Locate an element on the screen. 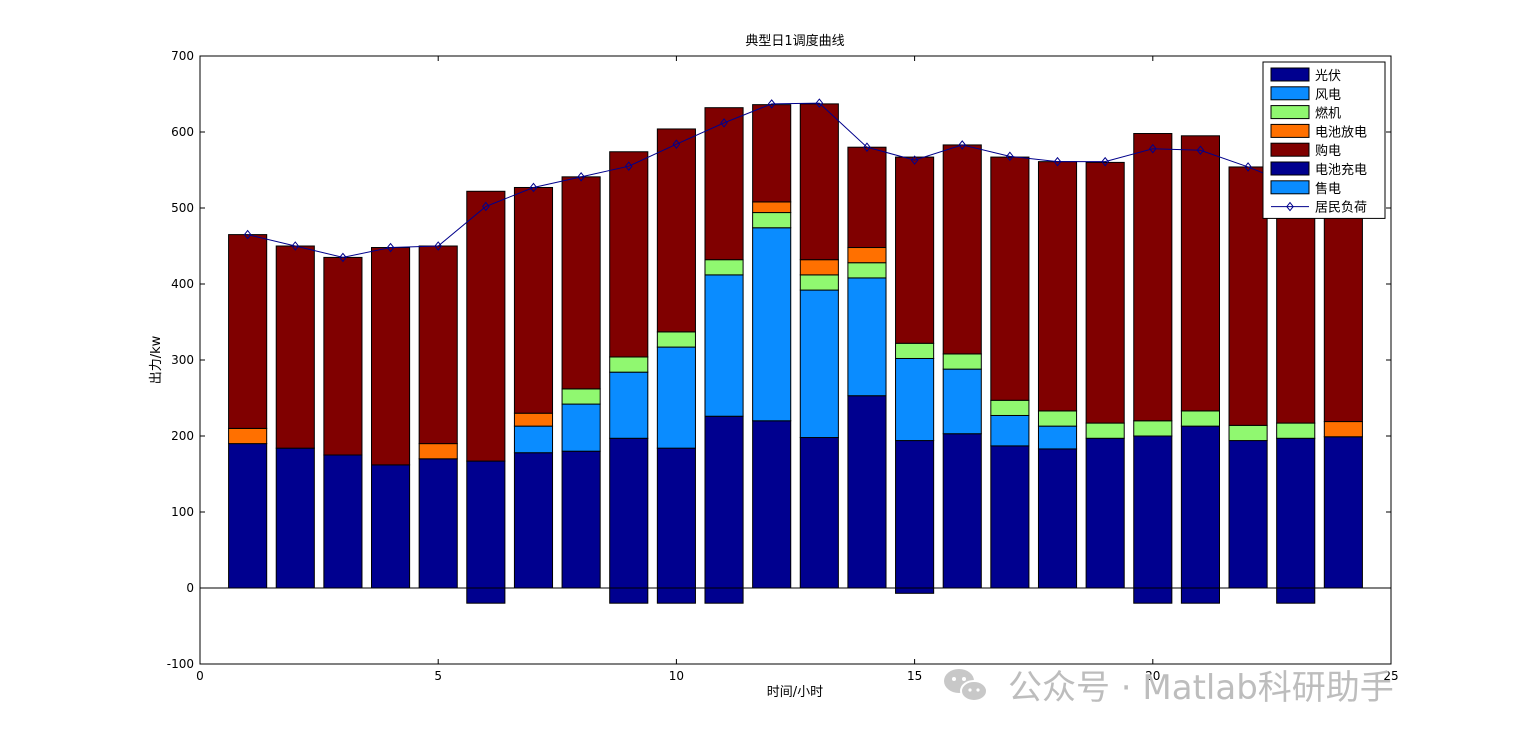  x-tick-label: 0 is located at coordinates (200, 676).